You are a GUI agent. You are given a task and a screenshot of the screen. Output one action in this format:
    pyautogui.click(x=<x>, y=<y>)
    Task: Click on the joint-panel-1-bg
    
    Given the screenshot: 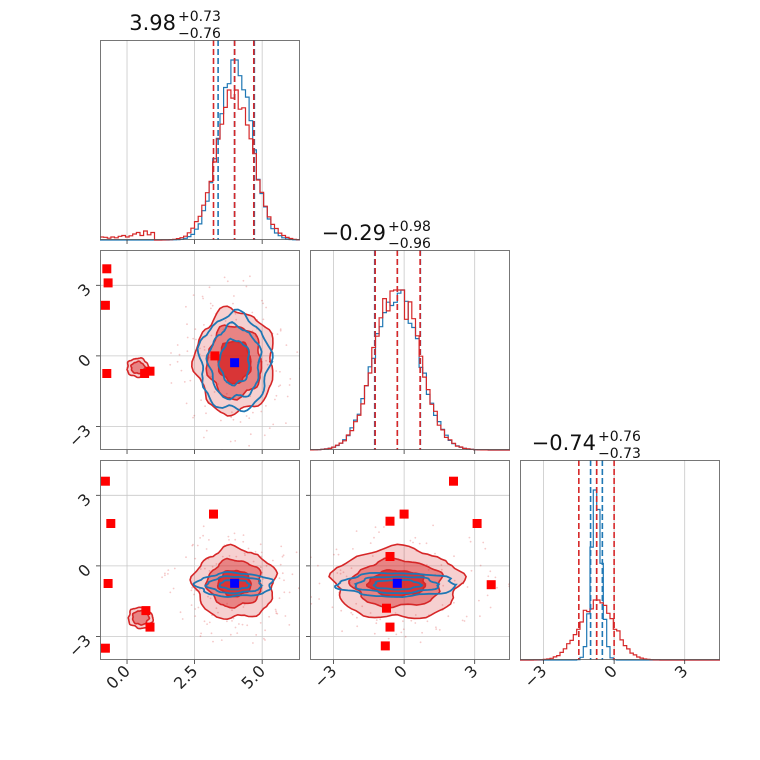 What is the action you would take?
    pyautogui.click(x=200, y=350)
    